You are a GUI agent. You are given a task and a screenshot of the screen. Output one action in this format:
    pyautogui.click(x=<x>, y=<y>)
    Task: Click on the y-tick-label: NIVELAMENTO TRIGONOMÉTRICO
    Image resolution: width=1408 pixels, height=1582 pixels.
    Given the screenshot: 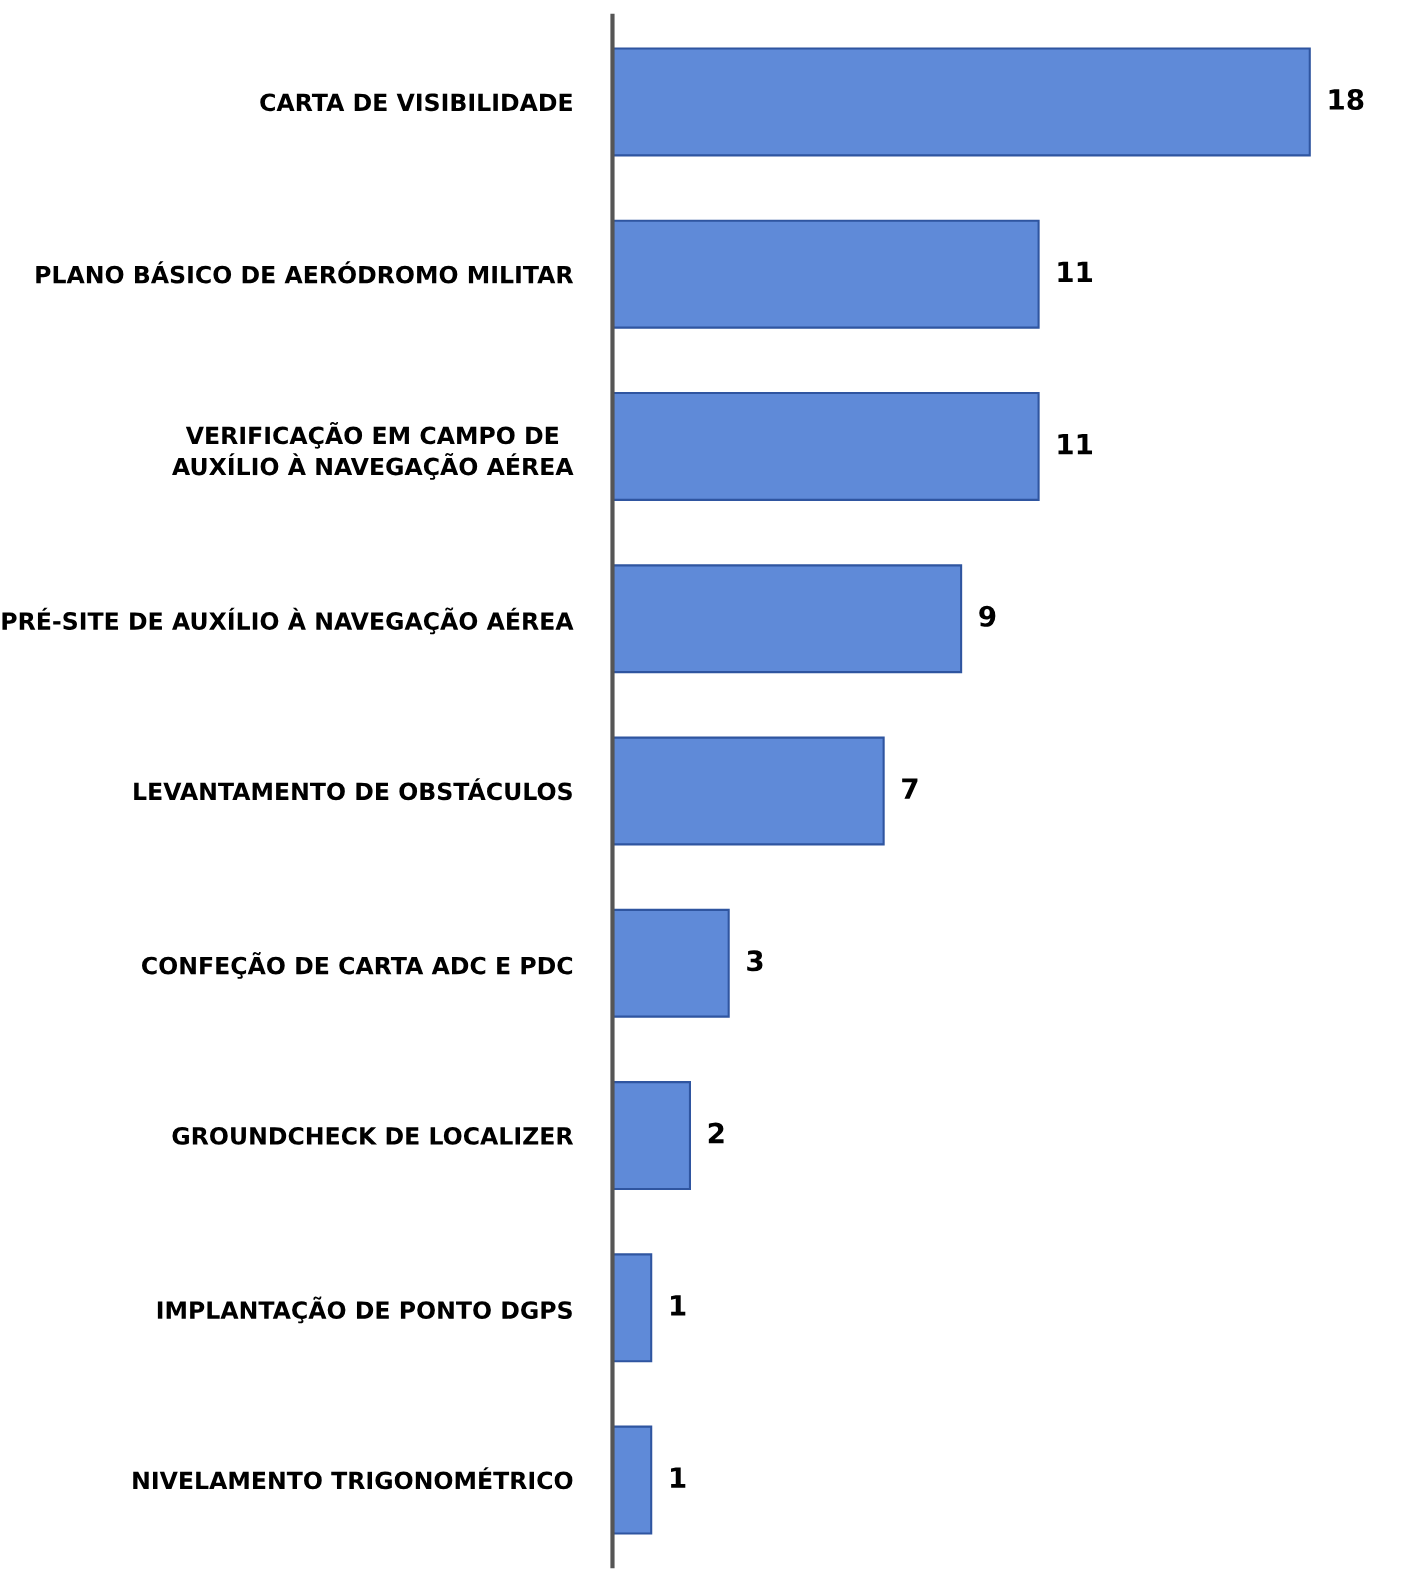 What is the action you would take?
    pyautogui.click(x=353, y=1478)
    